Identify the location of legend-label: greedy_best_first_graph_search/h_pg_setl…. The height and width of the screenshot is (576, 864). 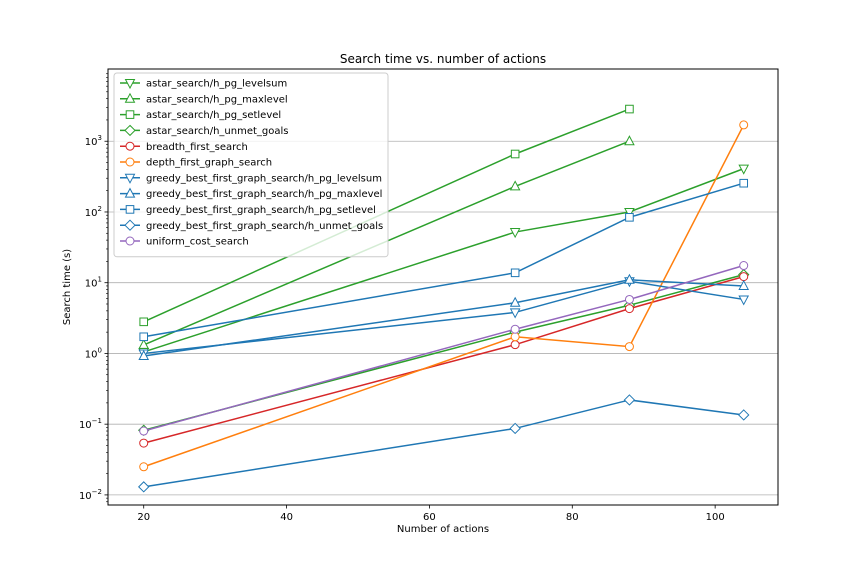
(261, 210).